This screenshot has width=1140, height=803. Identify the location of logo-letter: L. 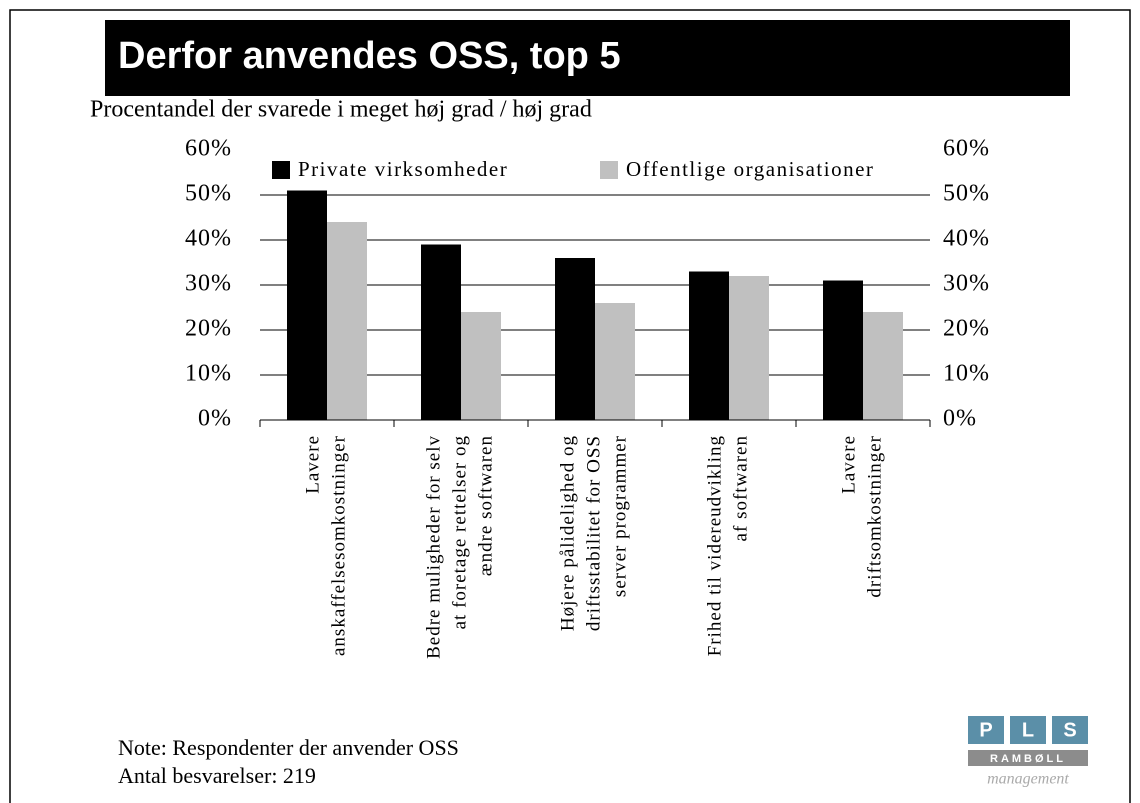
(1028, 730).